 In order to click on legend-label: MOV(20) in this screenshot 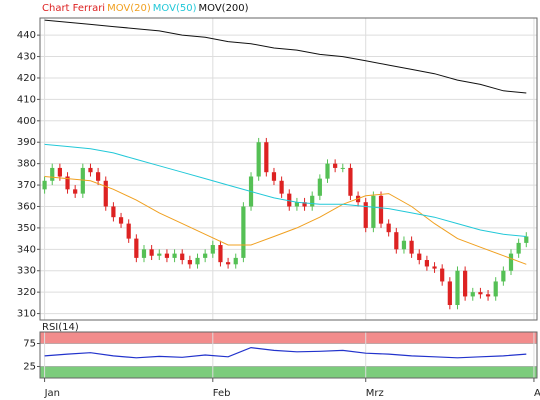, I will do `click(129, 8)`.